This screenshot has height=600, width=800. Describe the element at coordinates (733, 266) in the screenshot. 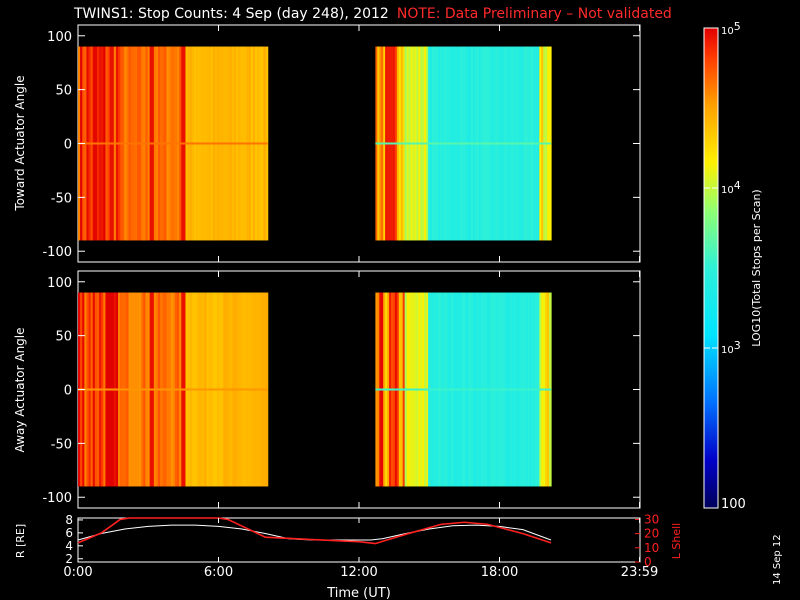

I see `colorbar: 10⁵ 10⁴ 10³ 100 LOG10(Total Stops per Scan)` at that location.